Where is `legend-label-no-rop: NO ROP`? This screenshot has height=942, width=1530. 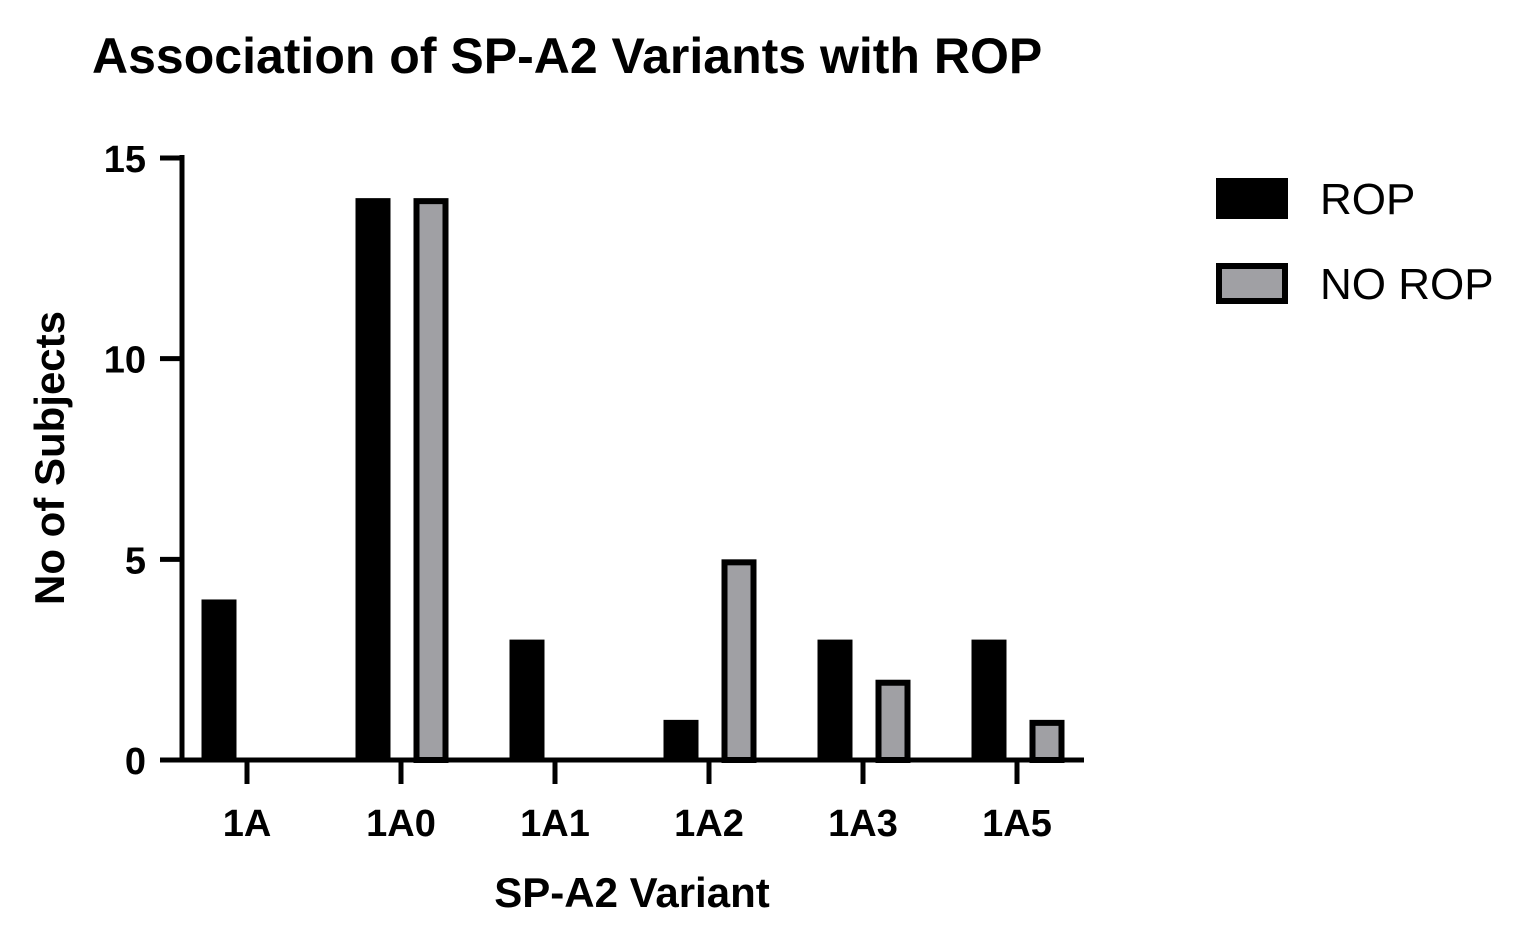
legend-label-no-rop: NO ROP is located at coordinates (1407, 284).